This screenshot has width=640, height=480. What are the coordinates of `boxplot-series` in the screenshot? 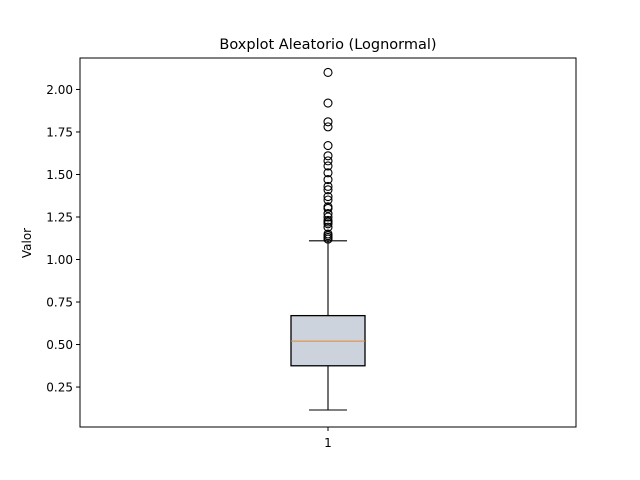 It's located at (328, 325).